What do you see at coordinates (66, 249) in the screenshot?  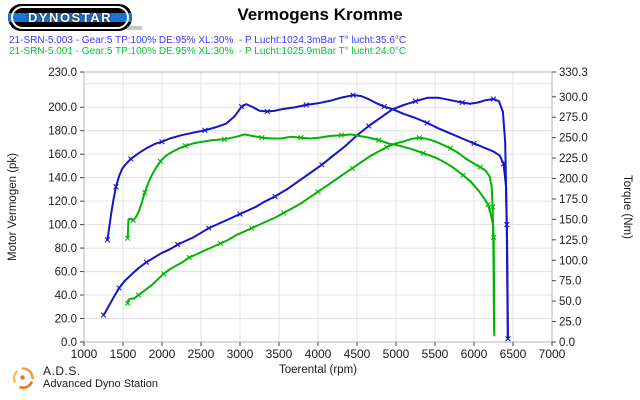 I see `svg-text: 80.0` at bounding box center [66, 249].